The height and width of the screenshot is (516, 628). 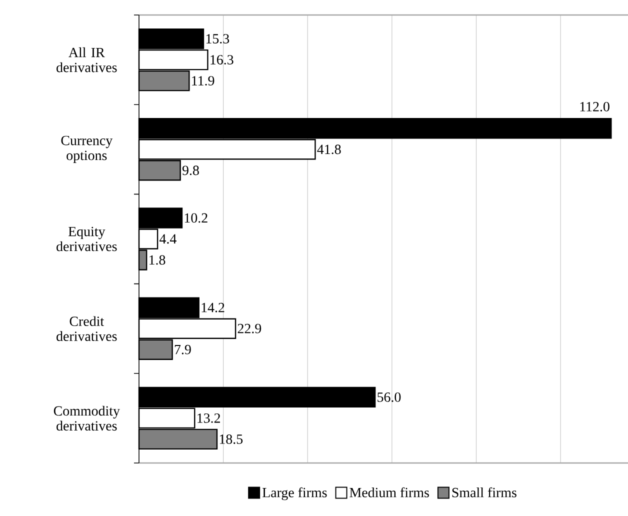 What do you see at coordinates (294, 493) in the screenshot?
I see `legend-label: Large firms` at bounding box center [294, 493].